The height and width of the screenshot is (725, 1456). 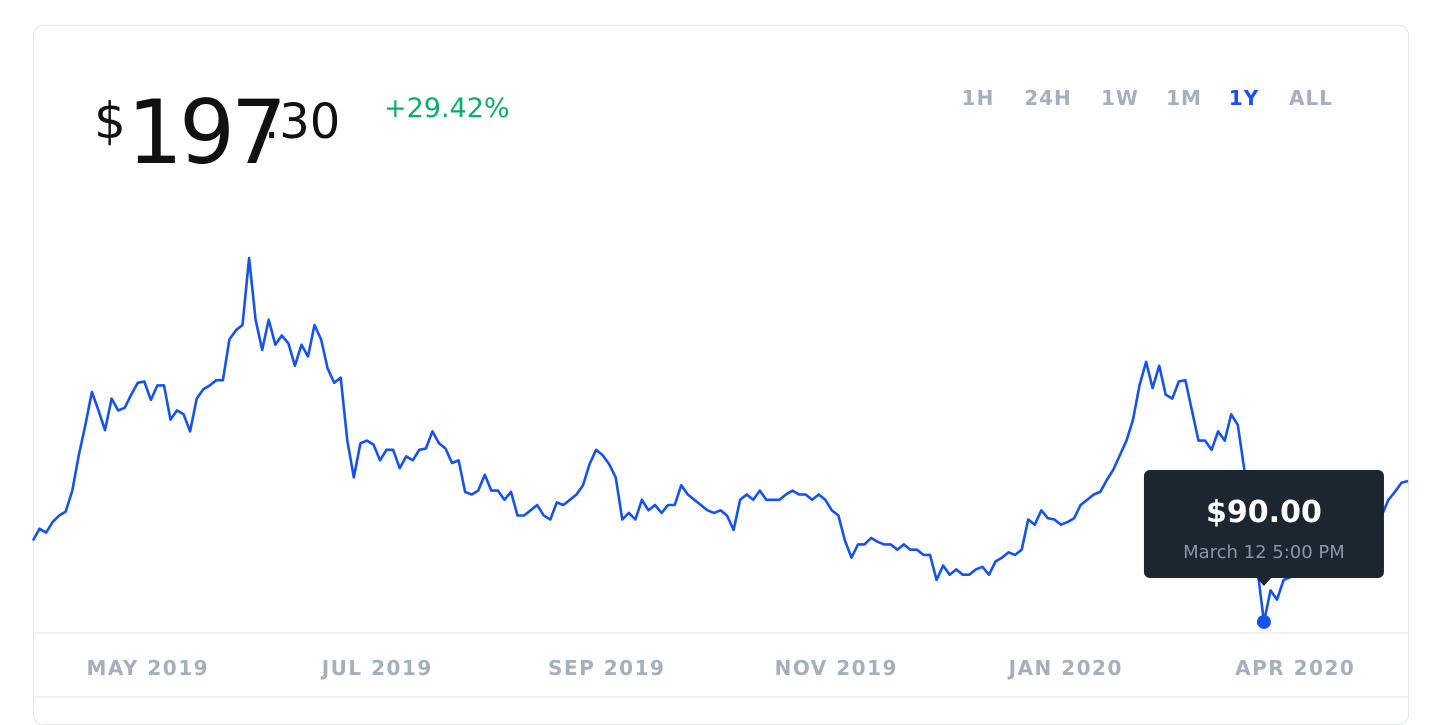 What do you see at coordinates (1264, 512) in the screenshot?
I see `tooltip-value: $90.00` at bounding box center [1264, 512].